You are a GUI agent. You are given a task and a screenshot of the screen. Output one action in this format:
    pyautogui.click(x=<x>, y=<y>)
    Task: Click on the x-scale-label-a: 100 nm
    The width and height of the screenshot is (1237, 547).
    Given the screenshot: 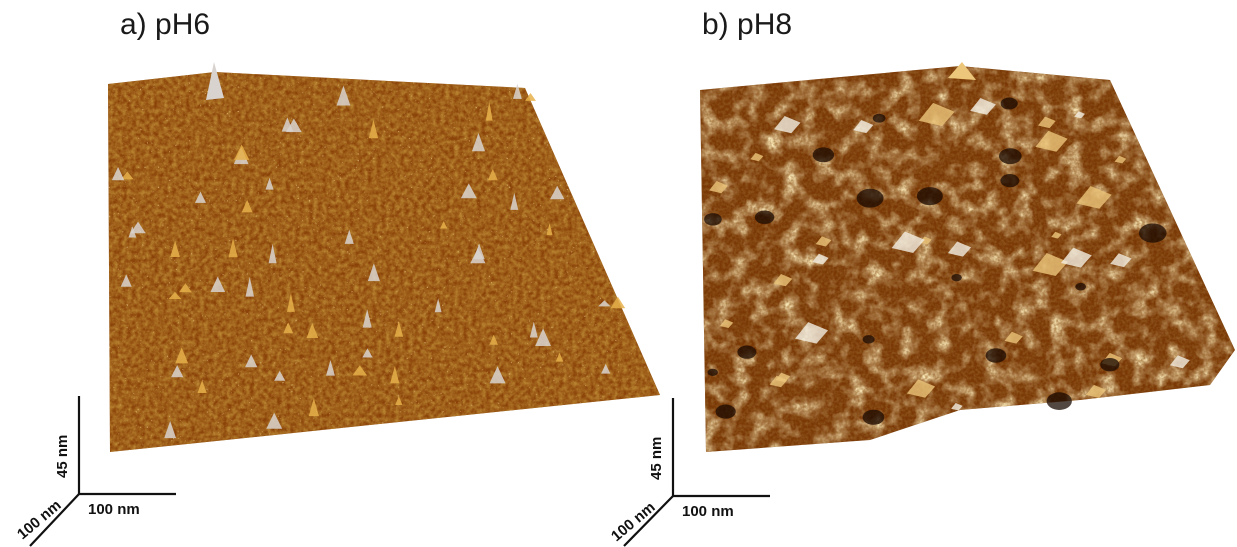 What is the action you would take?
    pyautogui.click(x=114, y=509)
    